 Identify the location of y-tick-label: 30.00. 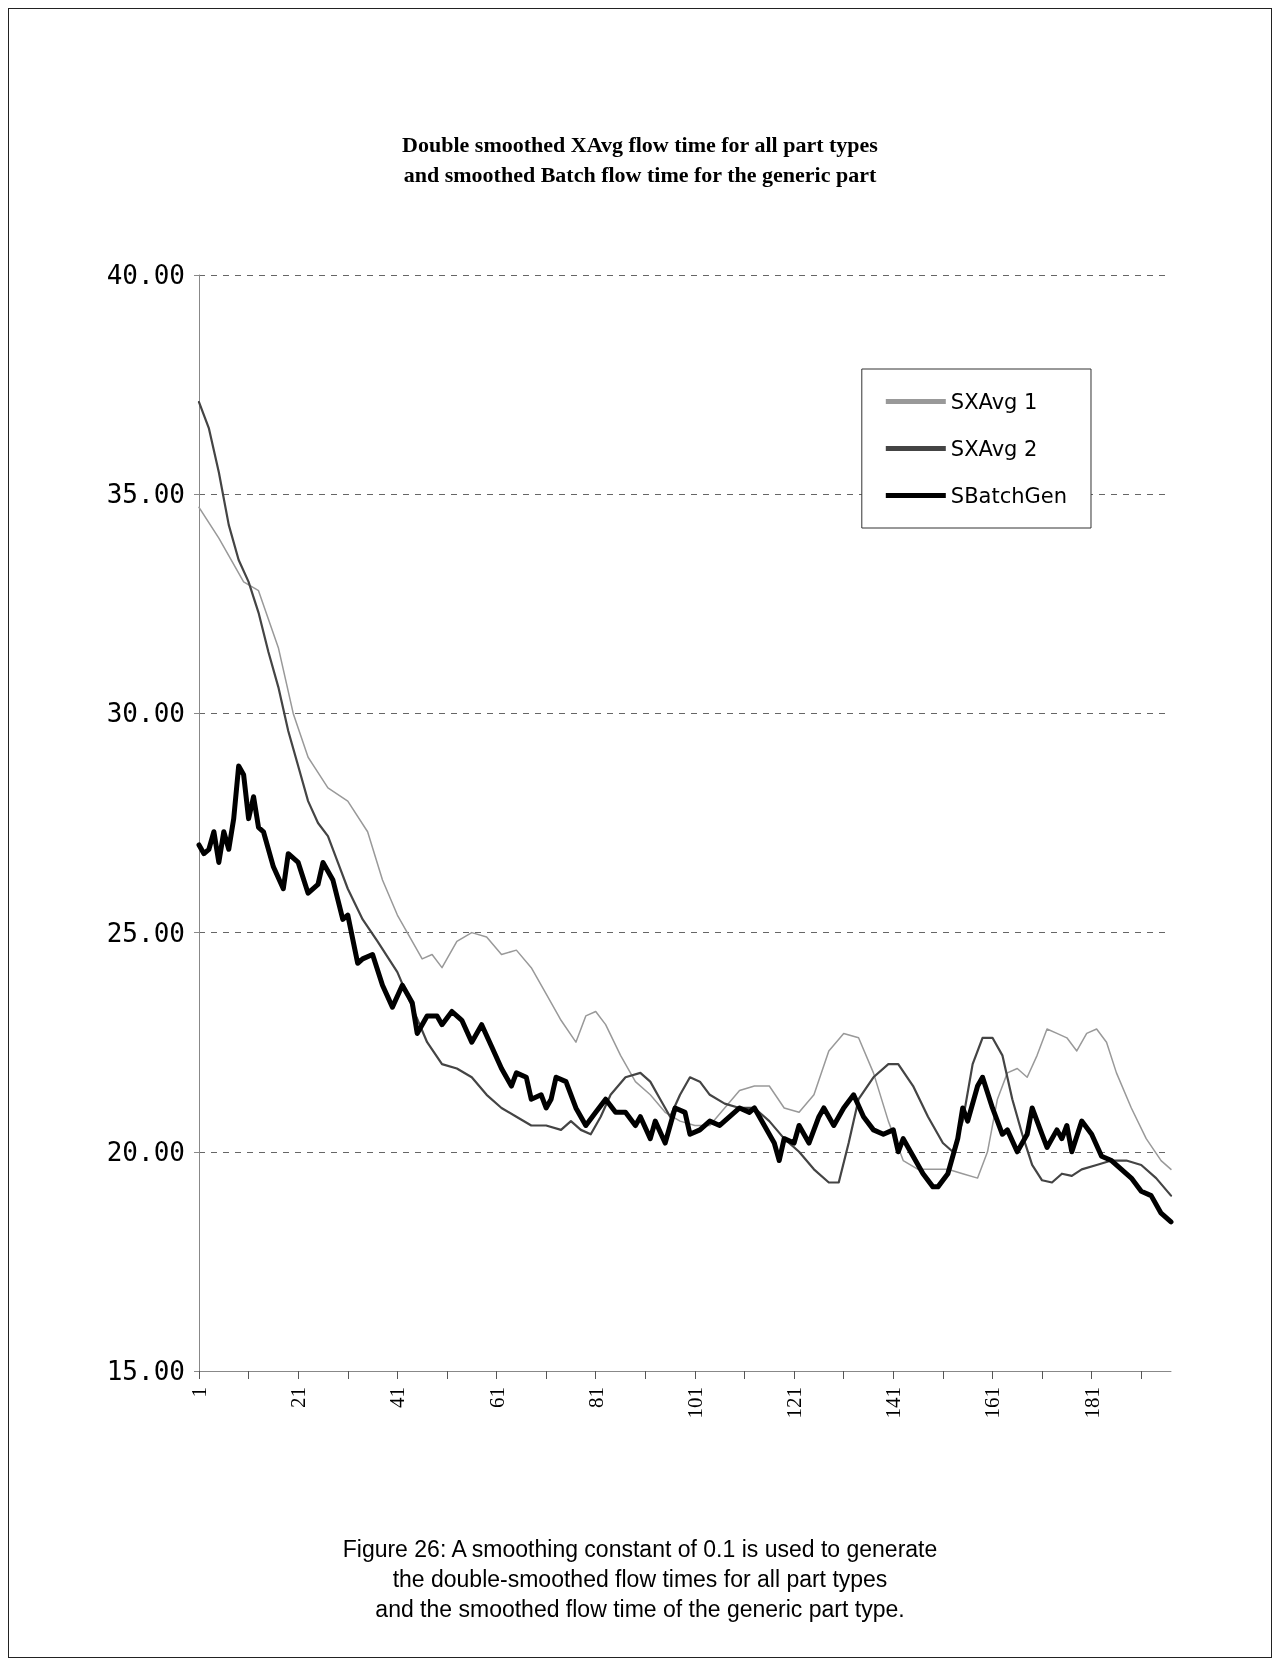
(145, 713).